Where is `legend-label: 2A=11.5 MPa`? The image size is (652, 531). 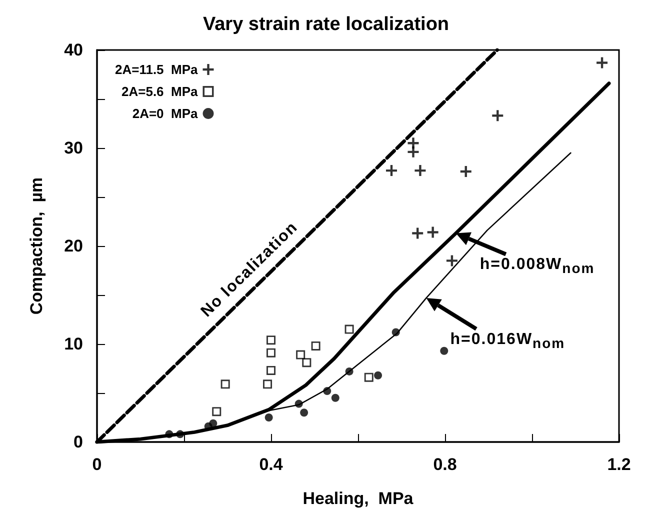 legend-label: 2A=11.5 MPa is located at coordinates (157, 69).